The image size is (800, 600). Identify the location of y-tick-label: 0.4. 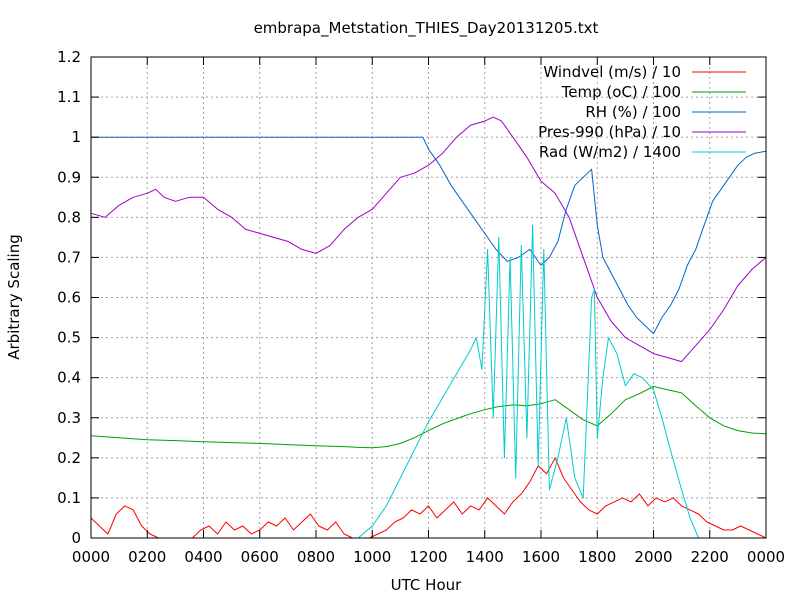
(69, 378).